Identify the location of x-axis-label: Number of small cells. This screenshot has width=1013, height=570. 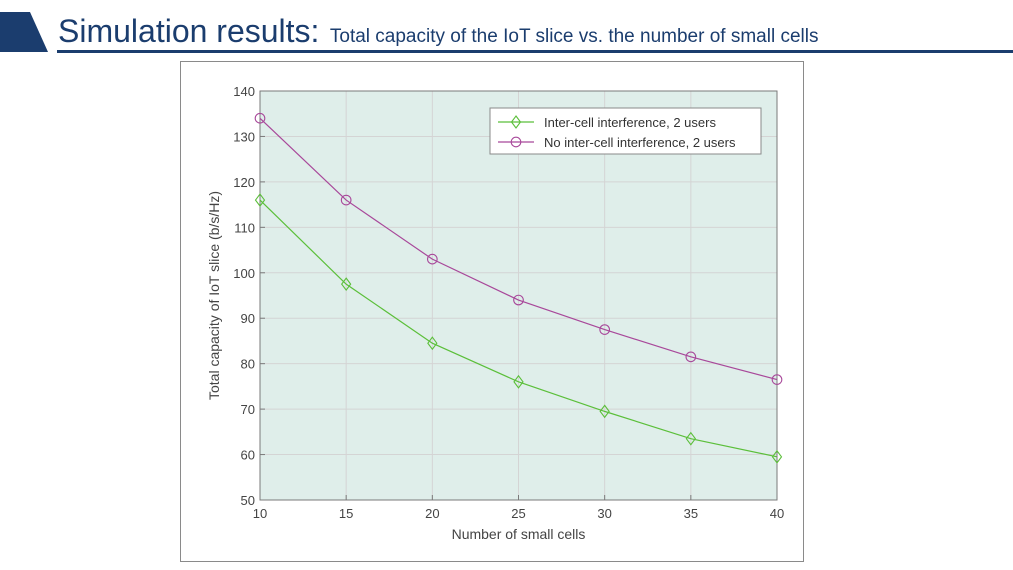
(519, 534).